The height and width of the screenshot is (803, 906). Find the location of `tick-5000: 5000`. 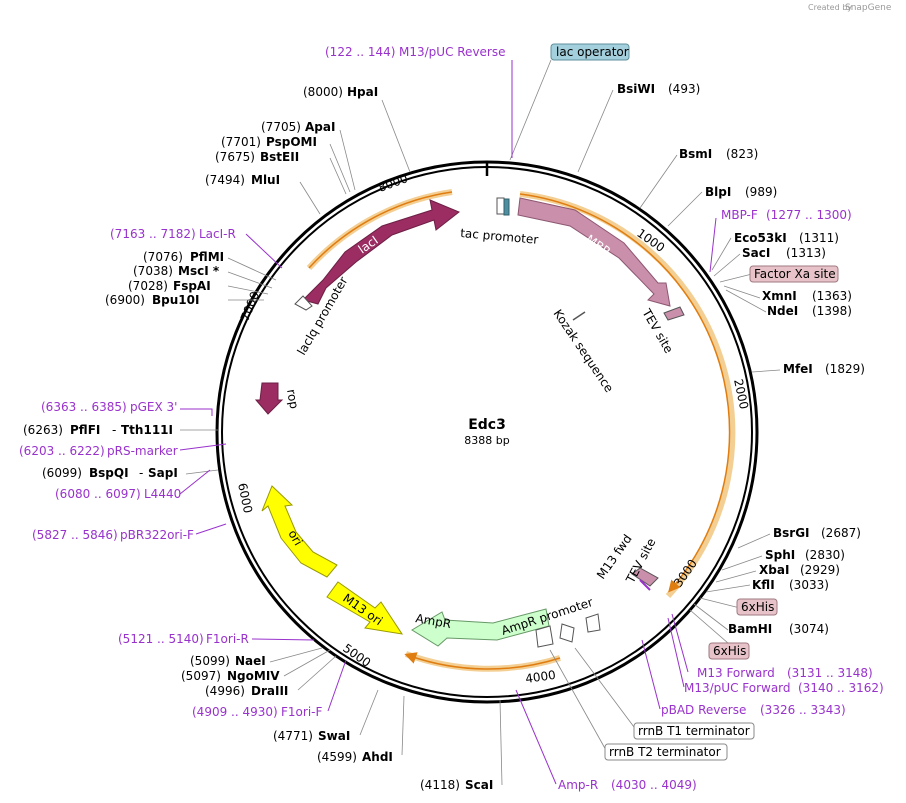

tick-5000: 5000 is located at coordinates (356, 655).